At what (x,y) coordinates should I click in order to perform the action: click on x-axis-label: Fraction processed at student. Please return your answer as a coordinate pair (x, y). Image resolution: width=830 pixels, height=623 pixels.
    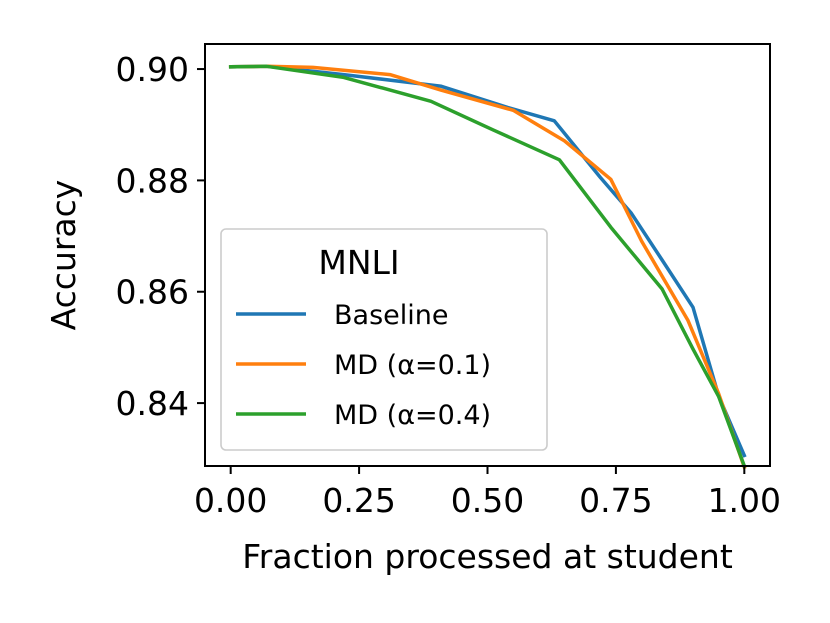
    Looking at the image, I should click on (487, 556).